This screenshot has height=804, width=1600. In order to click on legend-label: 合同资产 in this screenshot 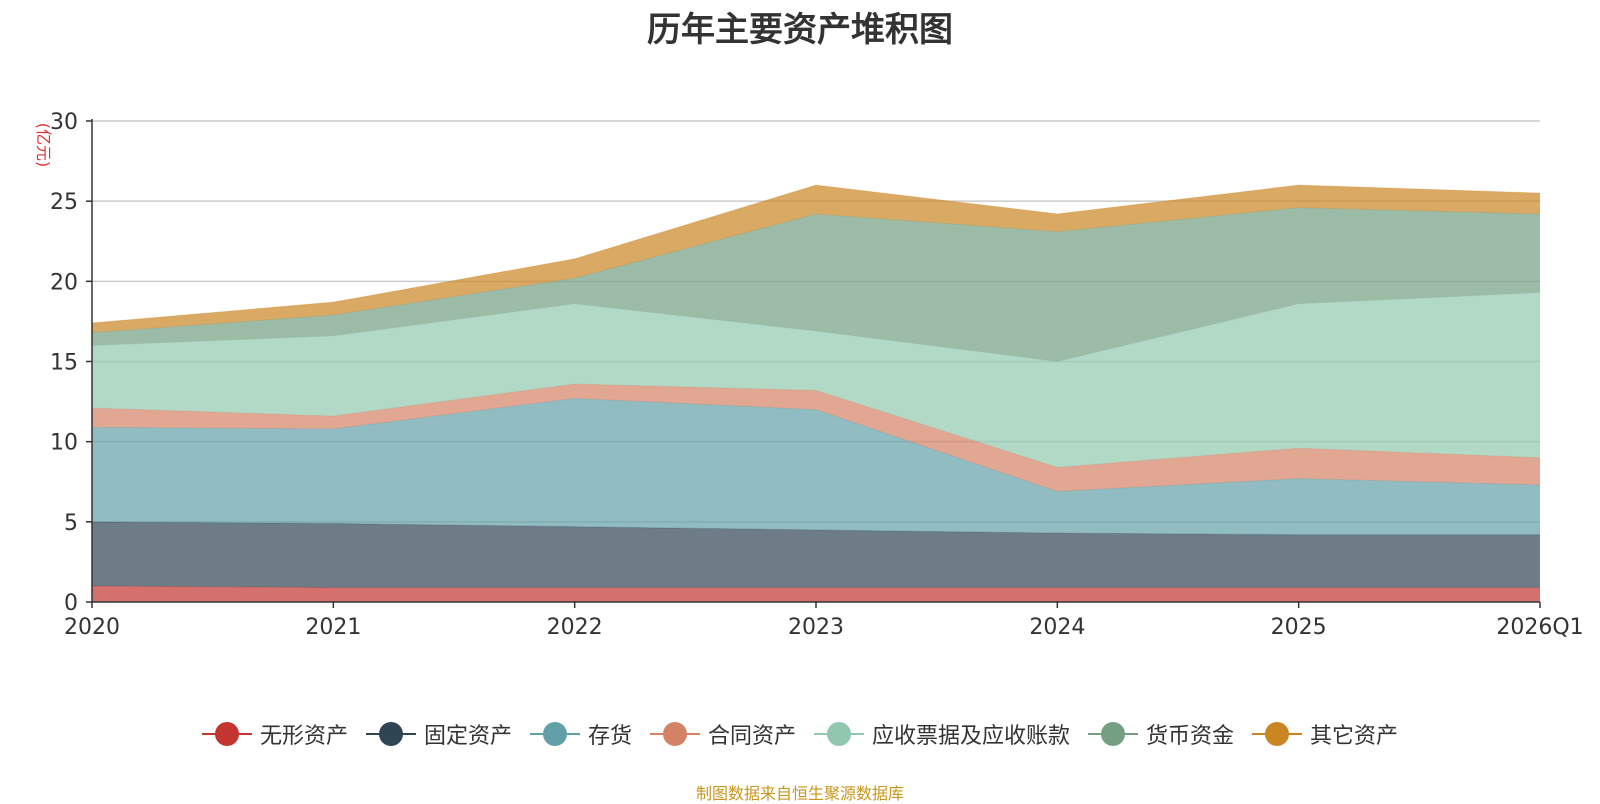, I will do `click(751, 736)`.